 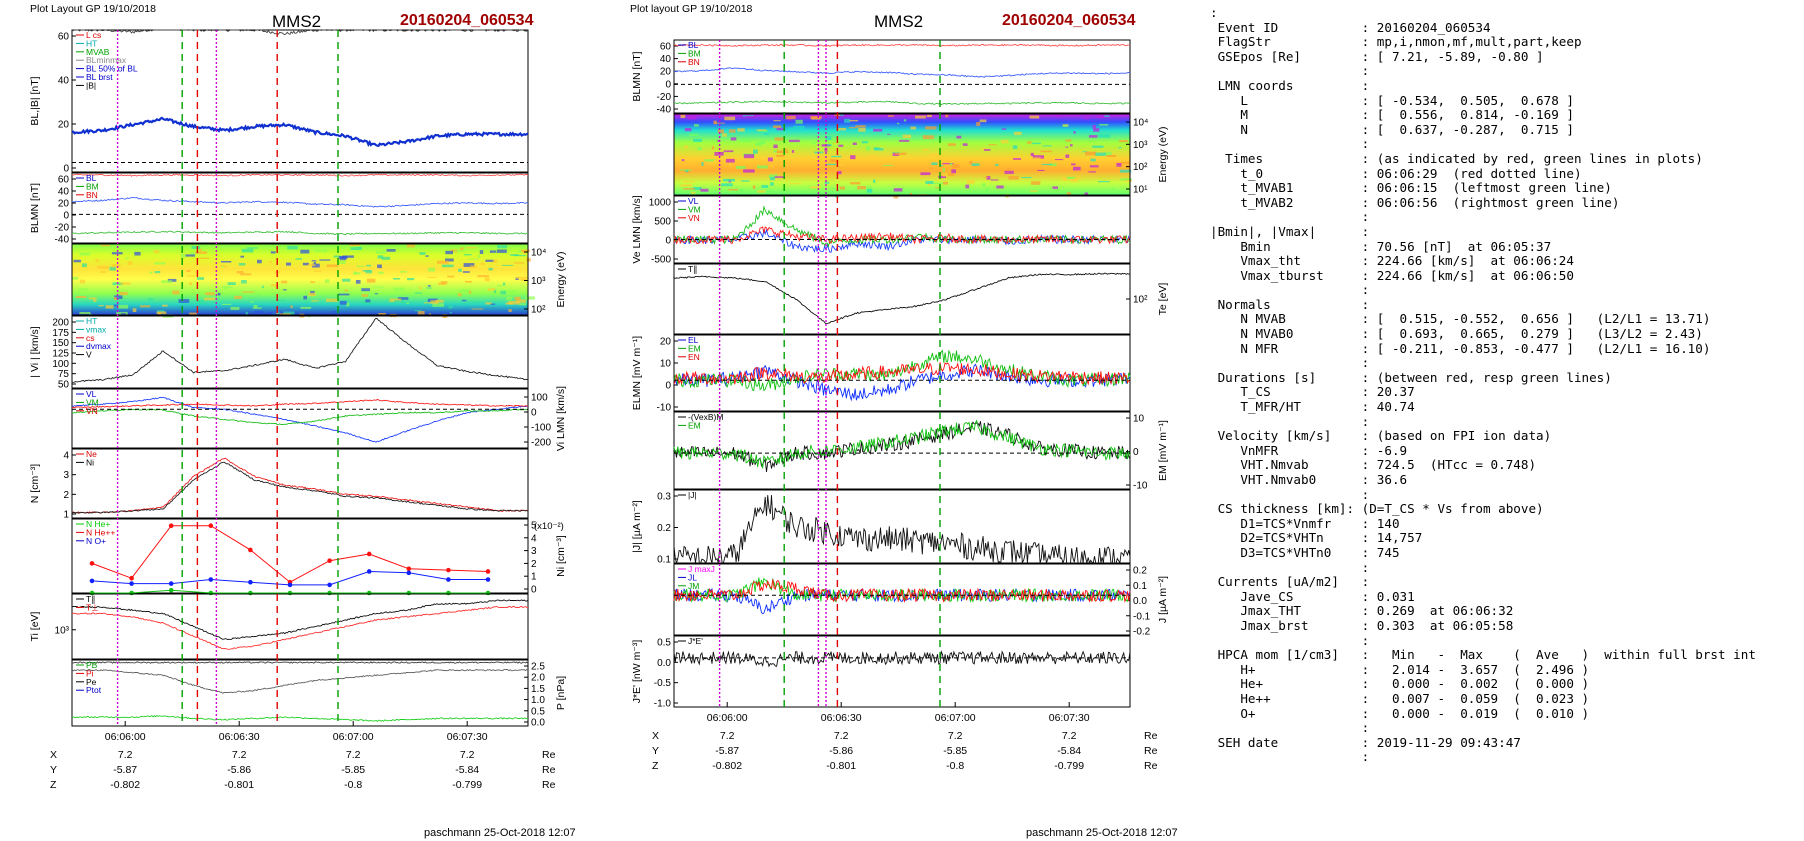 I want to click on left-ytick-label: 40, so click(x=64, y=81).